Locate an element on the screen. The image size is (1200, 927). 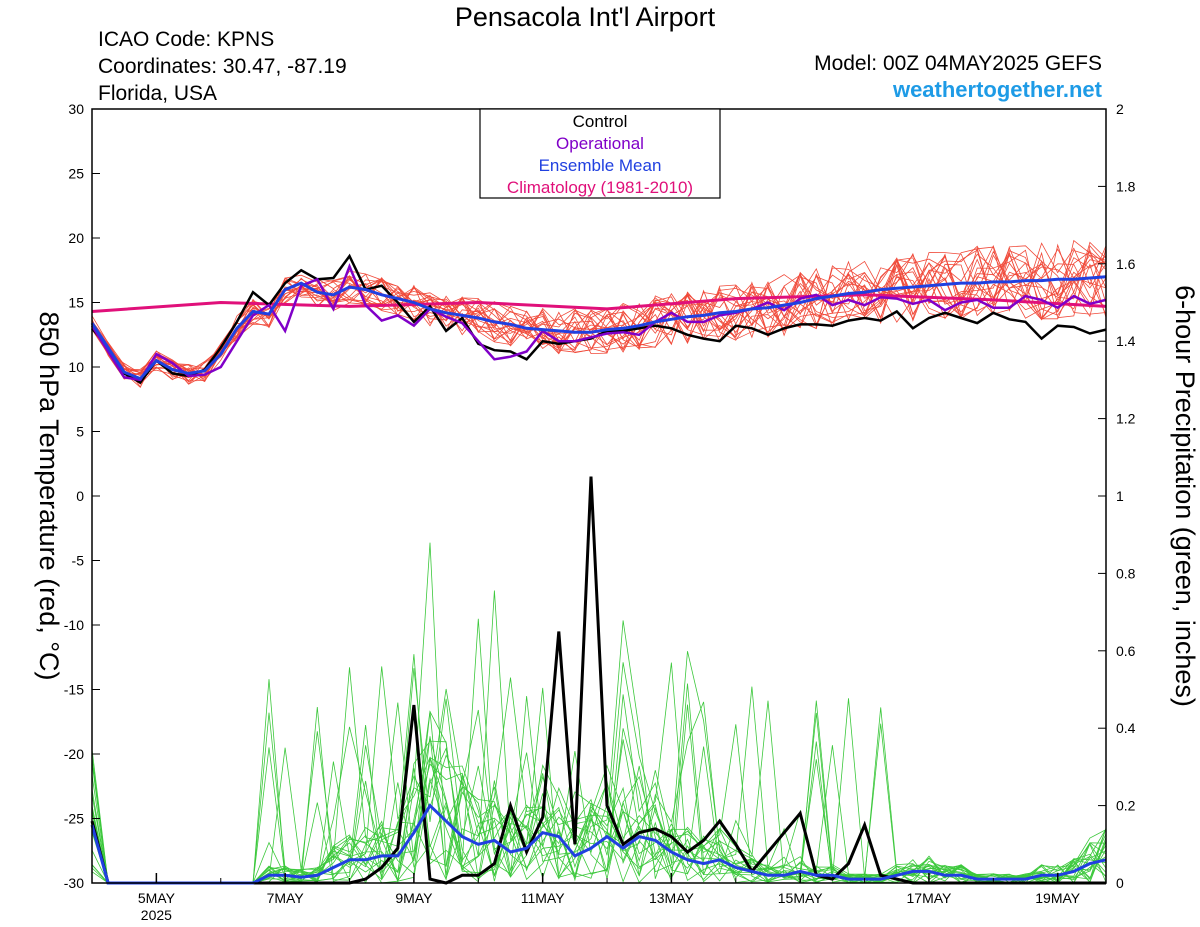
x-tick-label: 19MAY is located at coordinates (1058, 898).